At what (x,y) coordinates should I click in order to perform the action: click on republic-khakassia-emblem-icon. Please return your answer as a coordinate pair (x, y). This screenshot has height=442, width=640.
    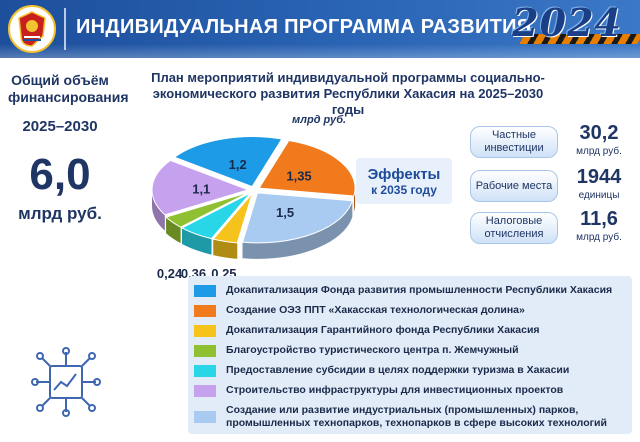
    Looking at the image, I should click on (32, 29).